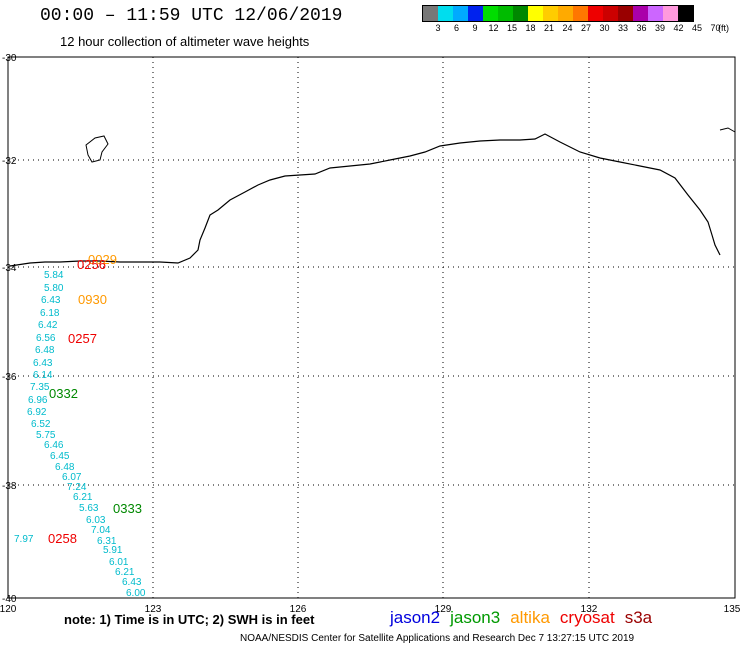 The height and width of the screenshot is (650, 740). What do you see at coordinates (443, 609) in the screenshot?
I see `longitude-label: 129` at bounding box center [443, 609].